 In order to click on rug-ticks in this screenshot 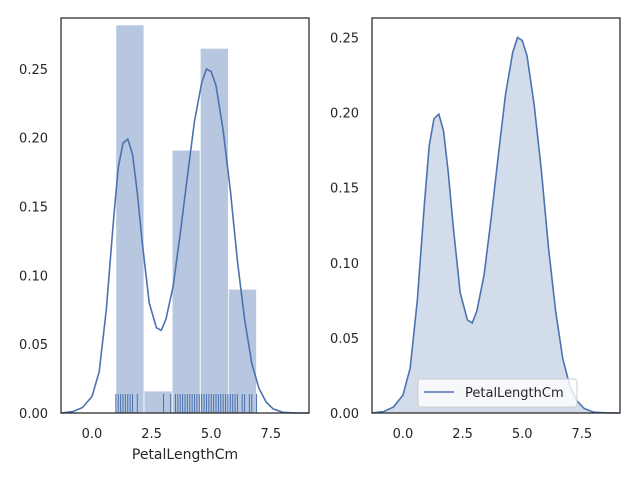, I will do `click(186, 403)`.